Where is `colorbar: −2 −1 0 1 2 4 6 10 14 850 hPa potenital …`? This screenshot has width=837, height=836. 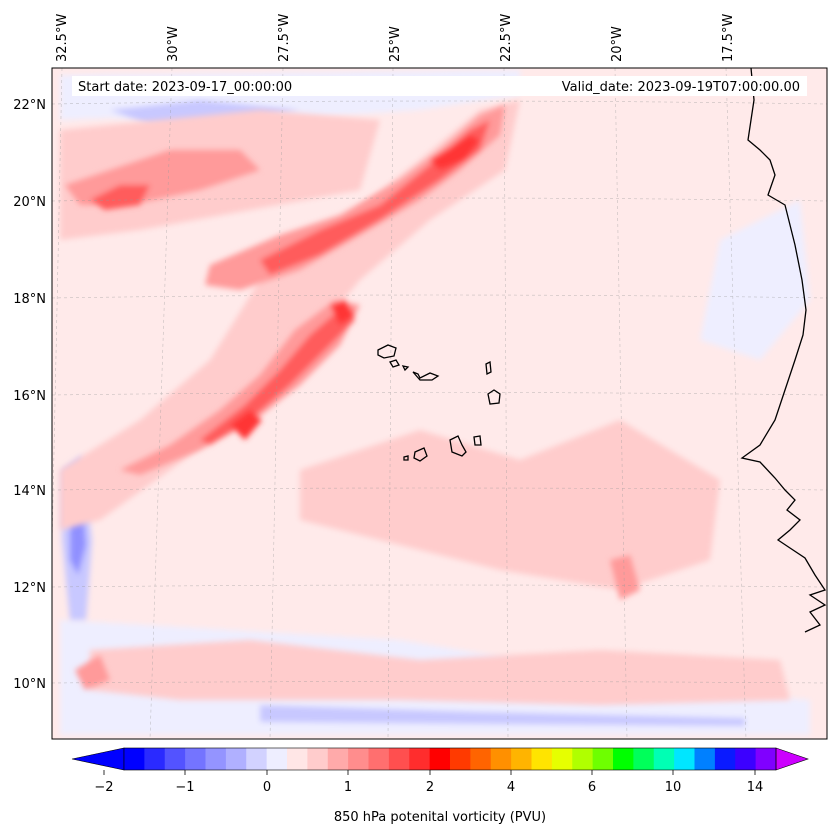
colorbar: −2 −1 0 1 2 4 6 10 14 850 hPa potenital … is located at coordinates (440, 786).